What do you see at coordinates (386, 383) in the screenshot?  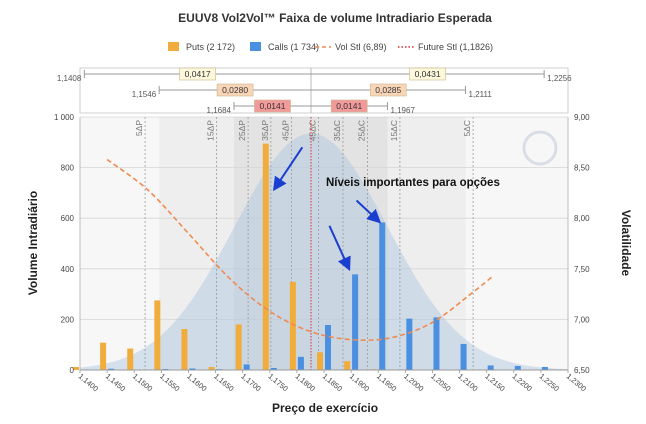 I see `x-tick-label: 1,1950` at bounding box center [386, 383].